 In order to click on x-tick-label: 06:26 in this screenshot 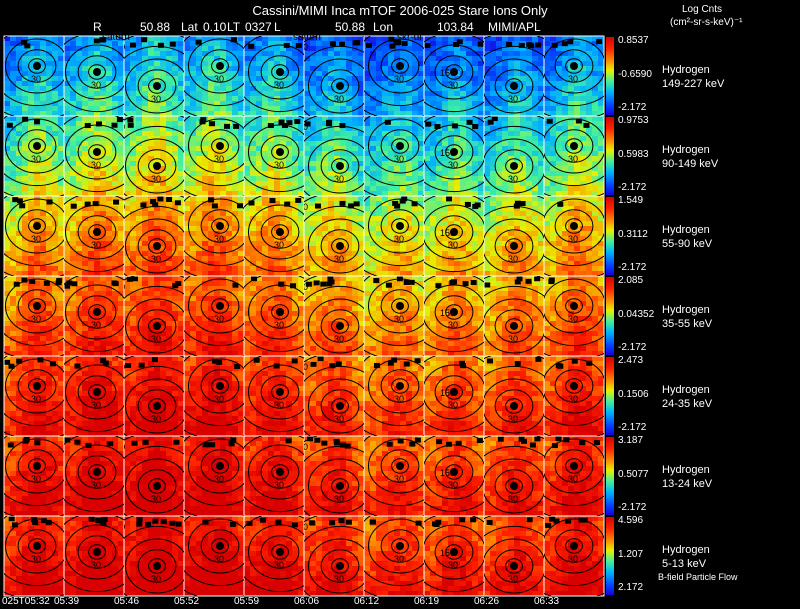, I will do `click(487, 601)`.